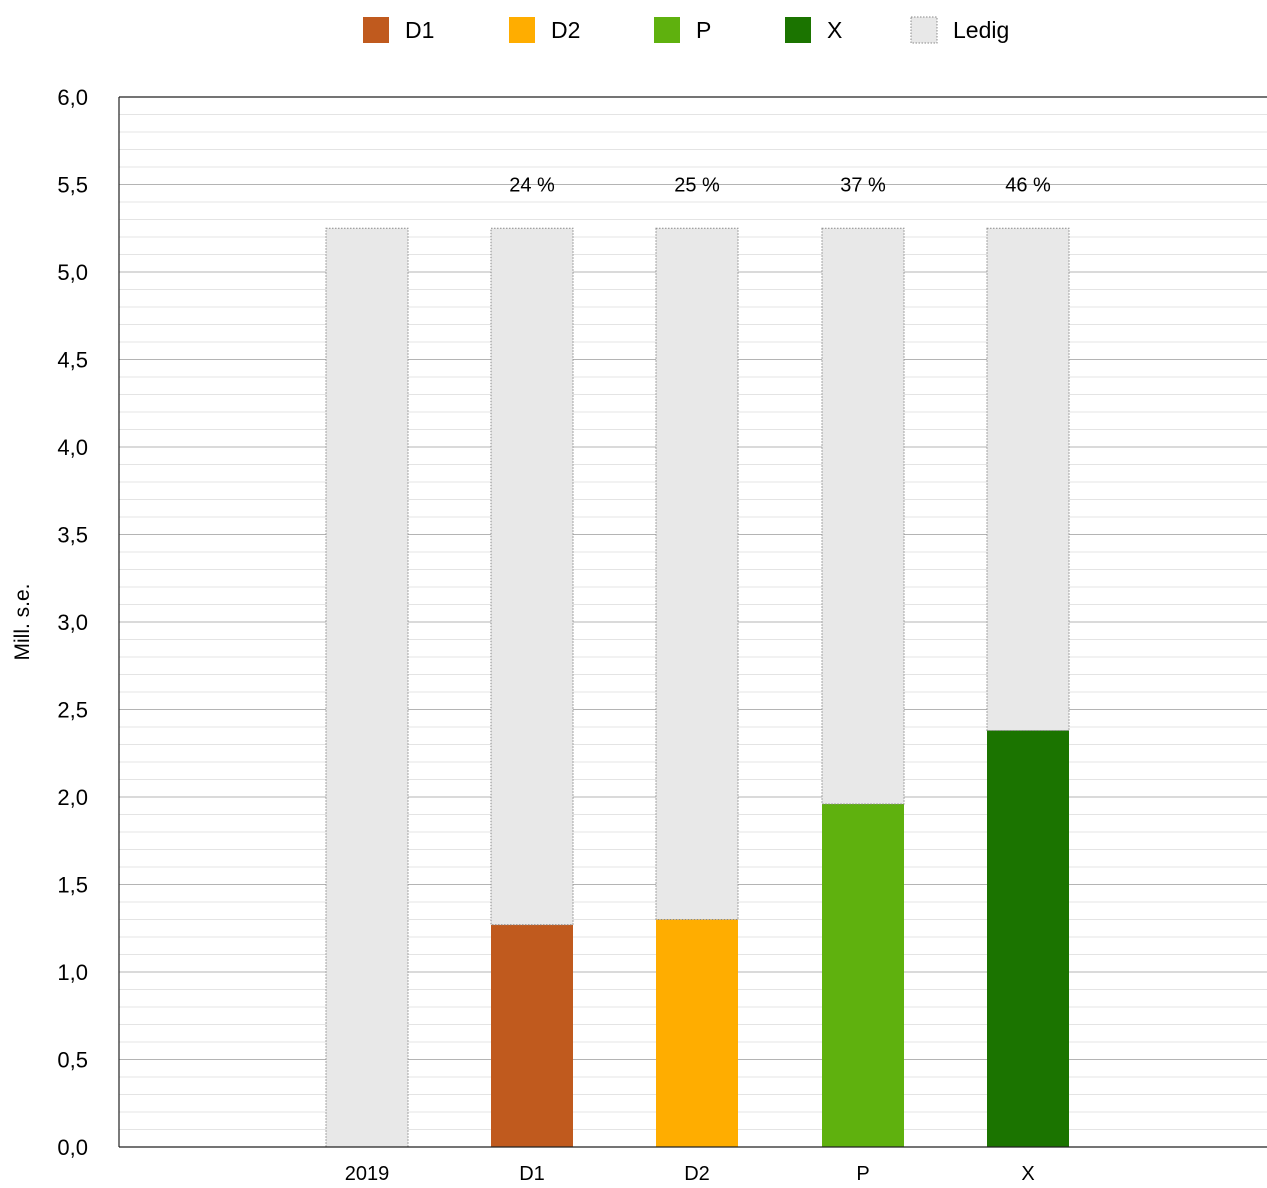 Image resolution: width=1267 pixels, height=1188 pixels. Describe the element at coordinates (72, 710) in the screenshot. I see `y-tick-label: 2,5` at that location.